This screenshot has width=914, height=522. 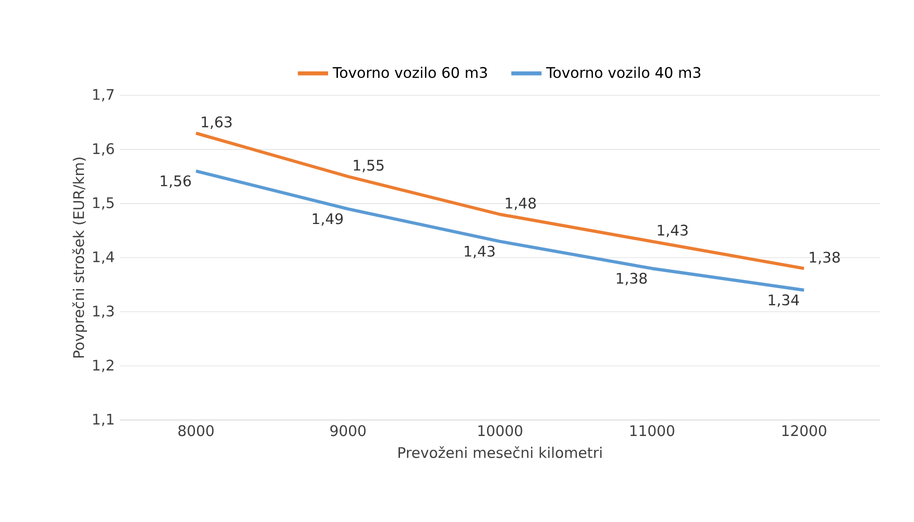 What do you see at coordinates (175, 181) in the screenshot?
I see `data-label: 1,56` at bounding box center [175, 181].